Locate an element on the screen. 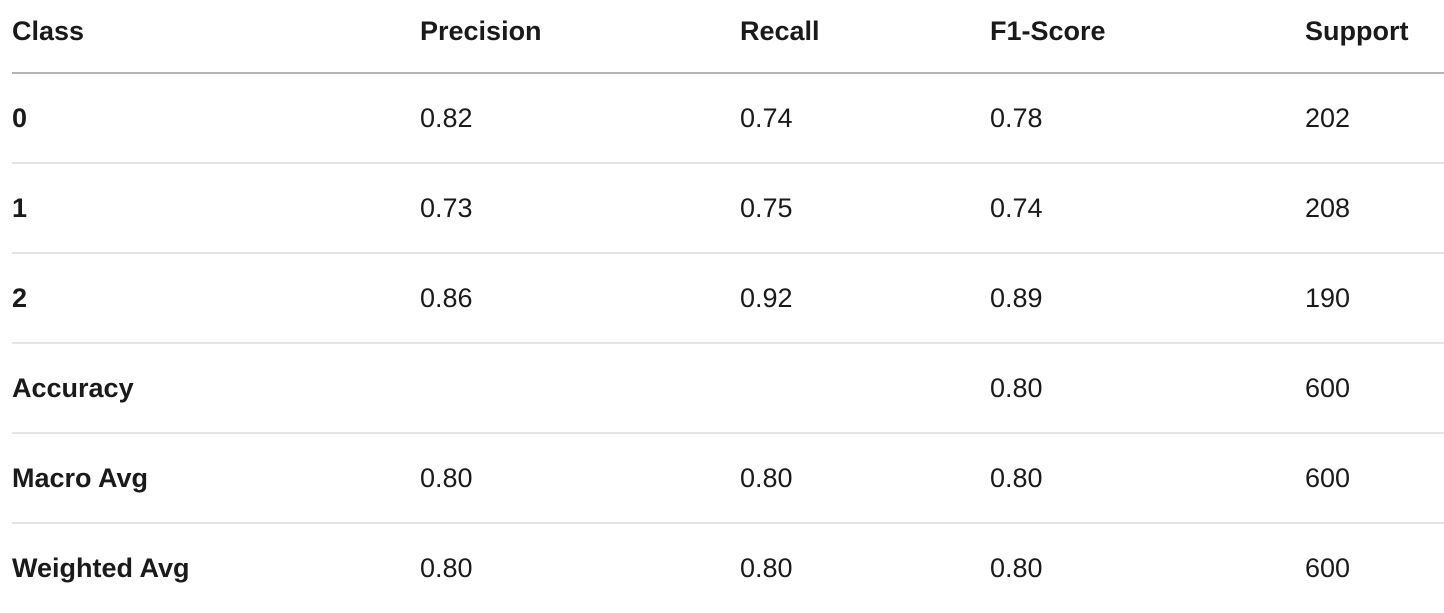 This screenshot has width=1444, height=613. column-header-f1-score: F1-Score is located at coordinates (1147, 37).